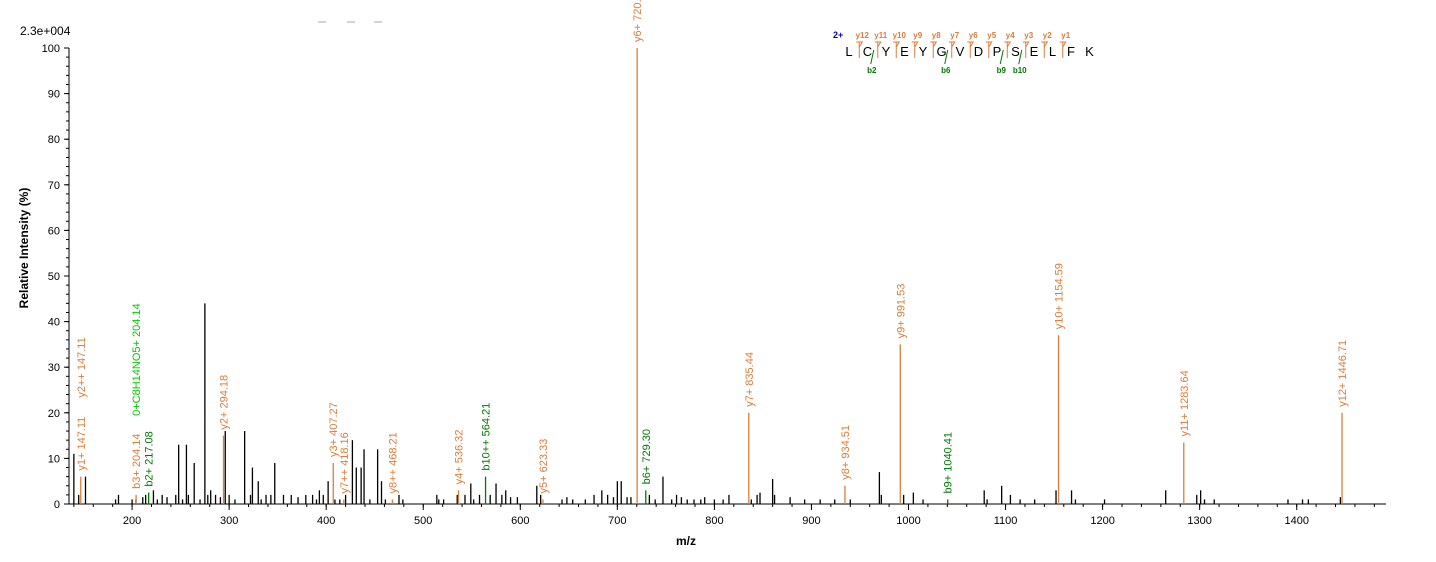 The height and width of the screenshot is (562, 1436). What do you see at coordinates (846, 452) in the screenshot?
I see `peak-label: y8+ 934.51` at bounding box center [846, 452].